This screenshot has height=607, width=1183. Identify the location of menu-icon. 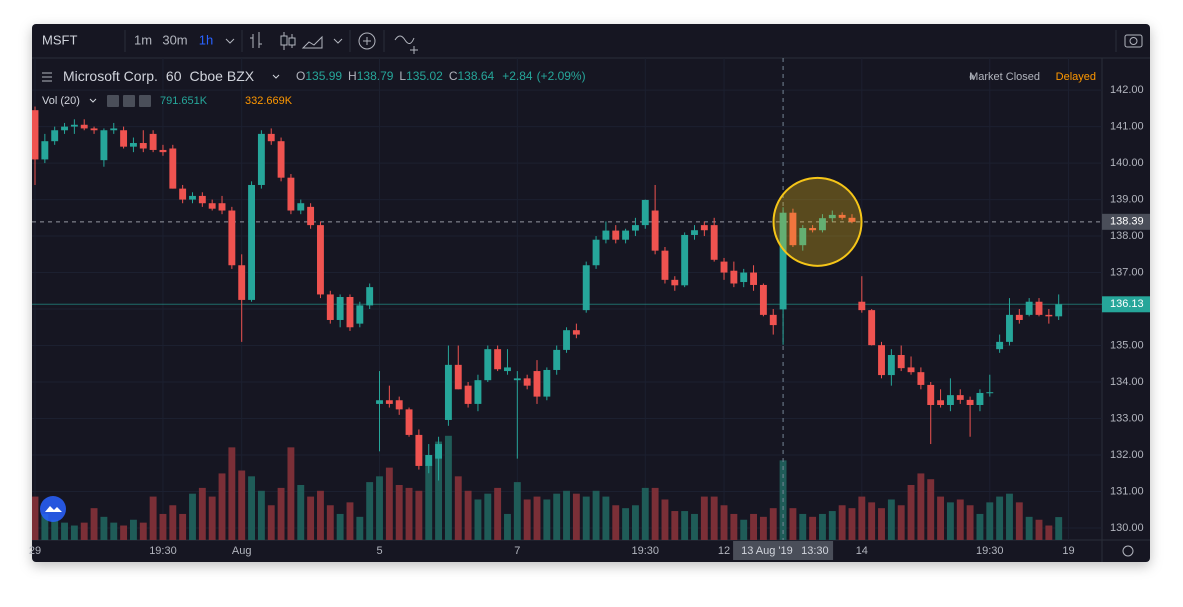
(47, 77).